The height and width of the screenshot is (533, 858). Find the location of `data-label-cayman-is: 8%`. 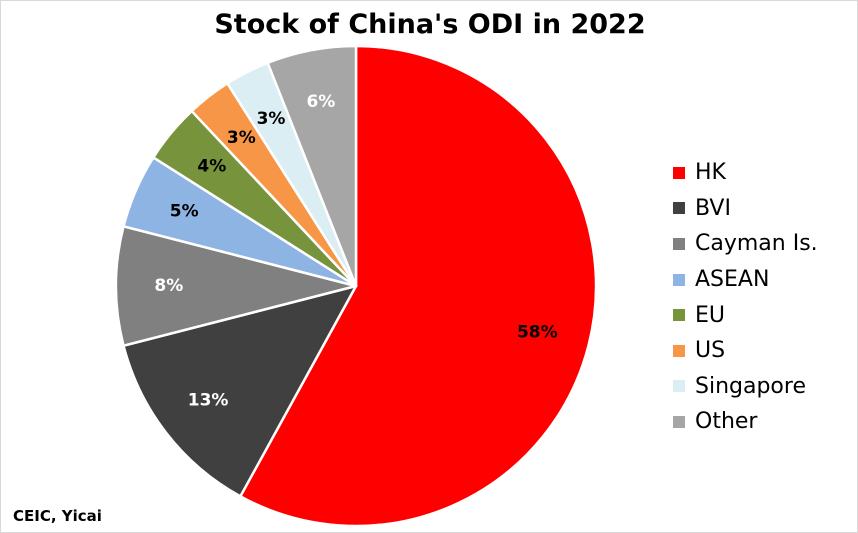

data-label-cayman-is: 8% is located at coordinates (168, 286).